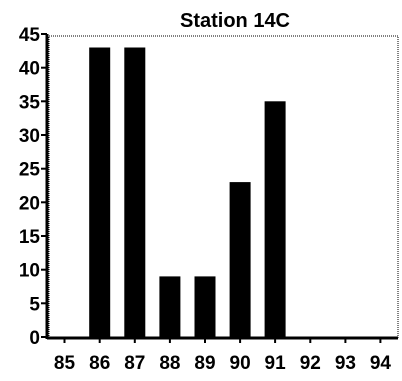  Describe the element at coordinates (310, 363) in the screenshot. I see `x-tick-label: 92` at that location.